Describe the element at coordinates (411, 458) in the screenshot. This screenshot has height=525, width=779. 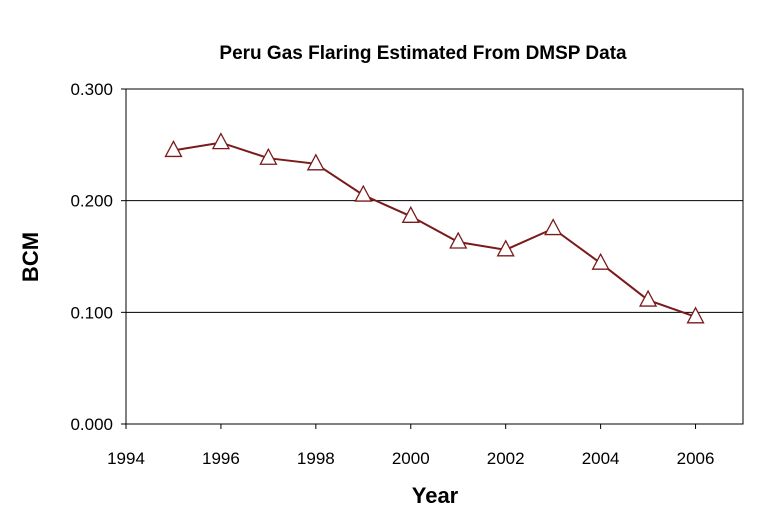
I see `x-tick-label: 2000` at that location.